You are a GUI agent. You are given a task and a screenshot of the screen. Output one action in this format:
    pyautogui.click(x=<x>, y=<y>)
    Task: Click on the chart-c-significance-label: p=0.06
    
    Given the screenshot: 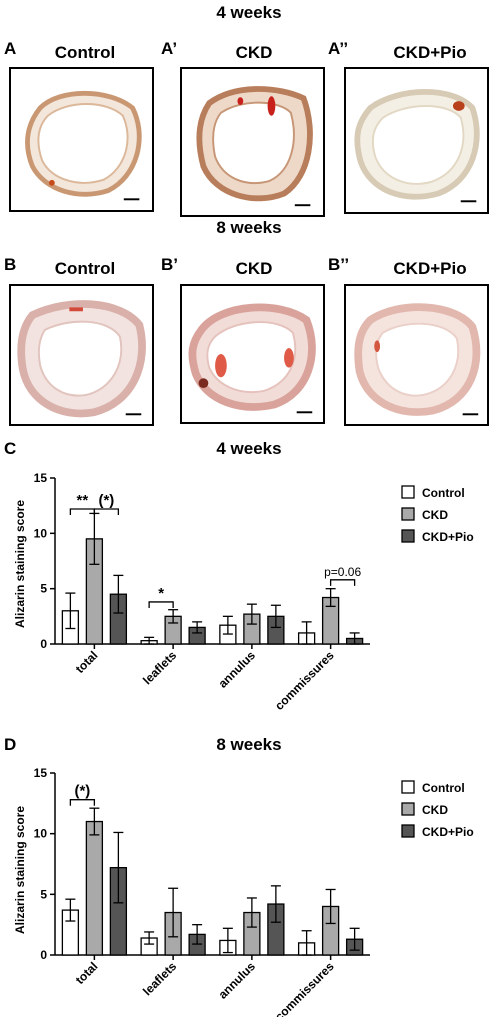 What is the action you would take?
    pyautogui.click(x=342, y=572)
    